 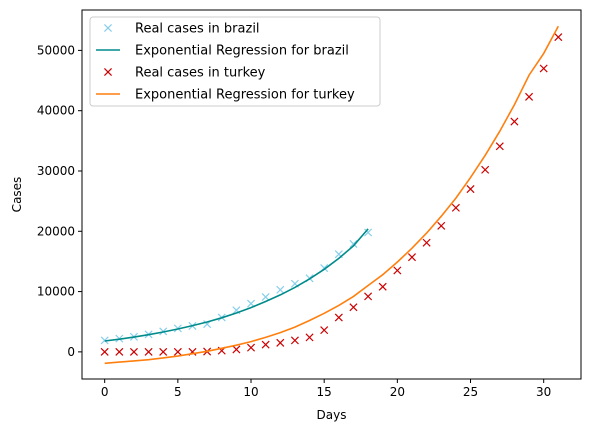 I want to click on x-tick-label: 5, so click(x=178, y=392).